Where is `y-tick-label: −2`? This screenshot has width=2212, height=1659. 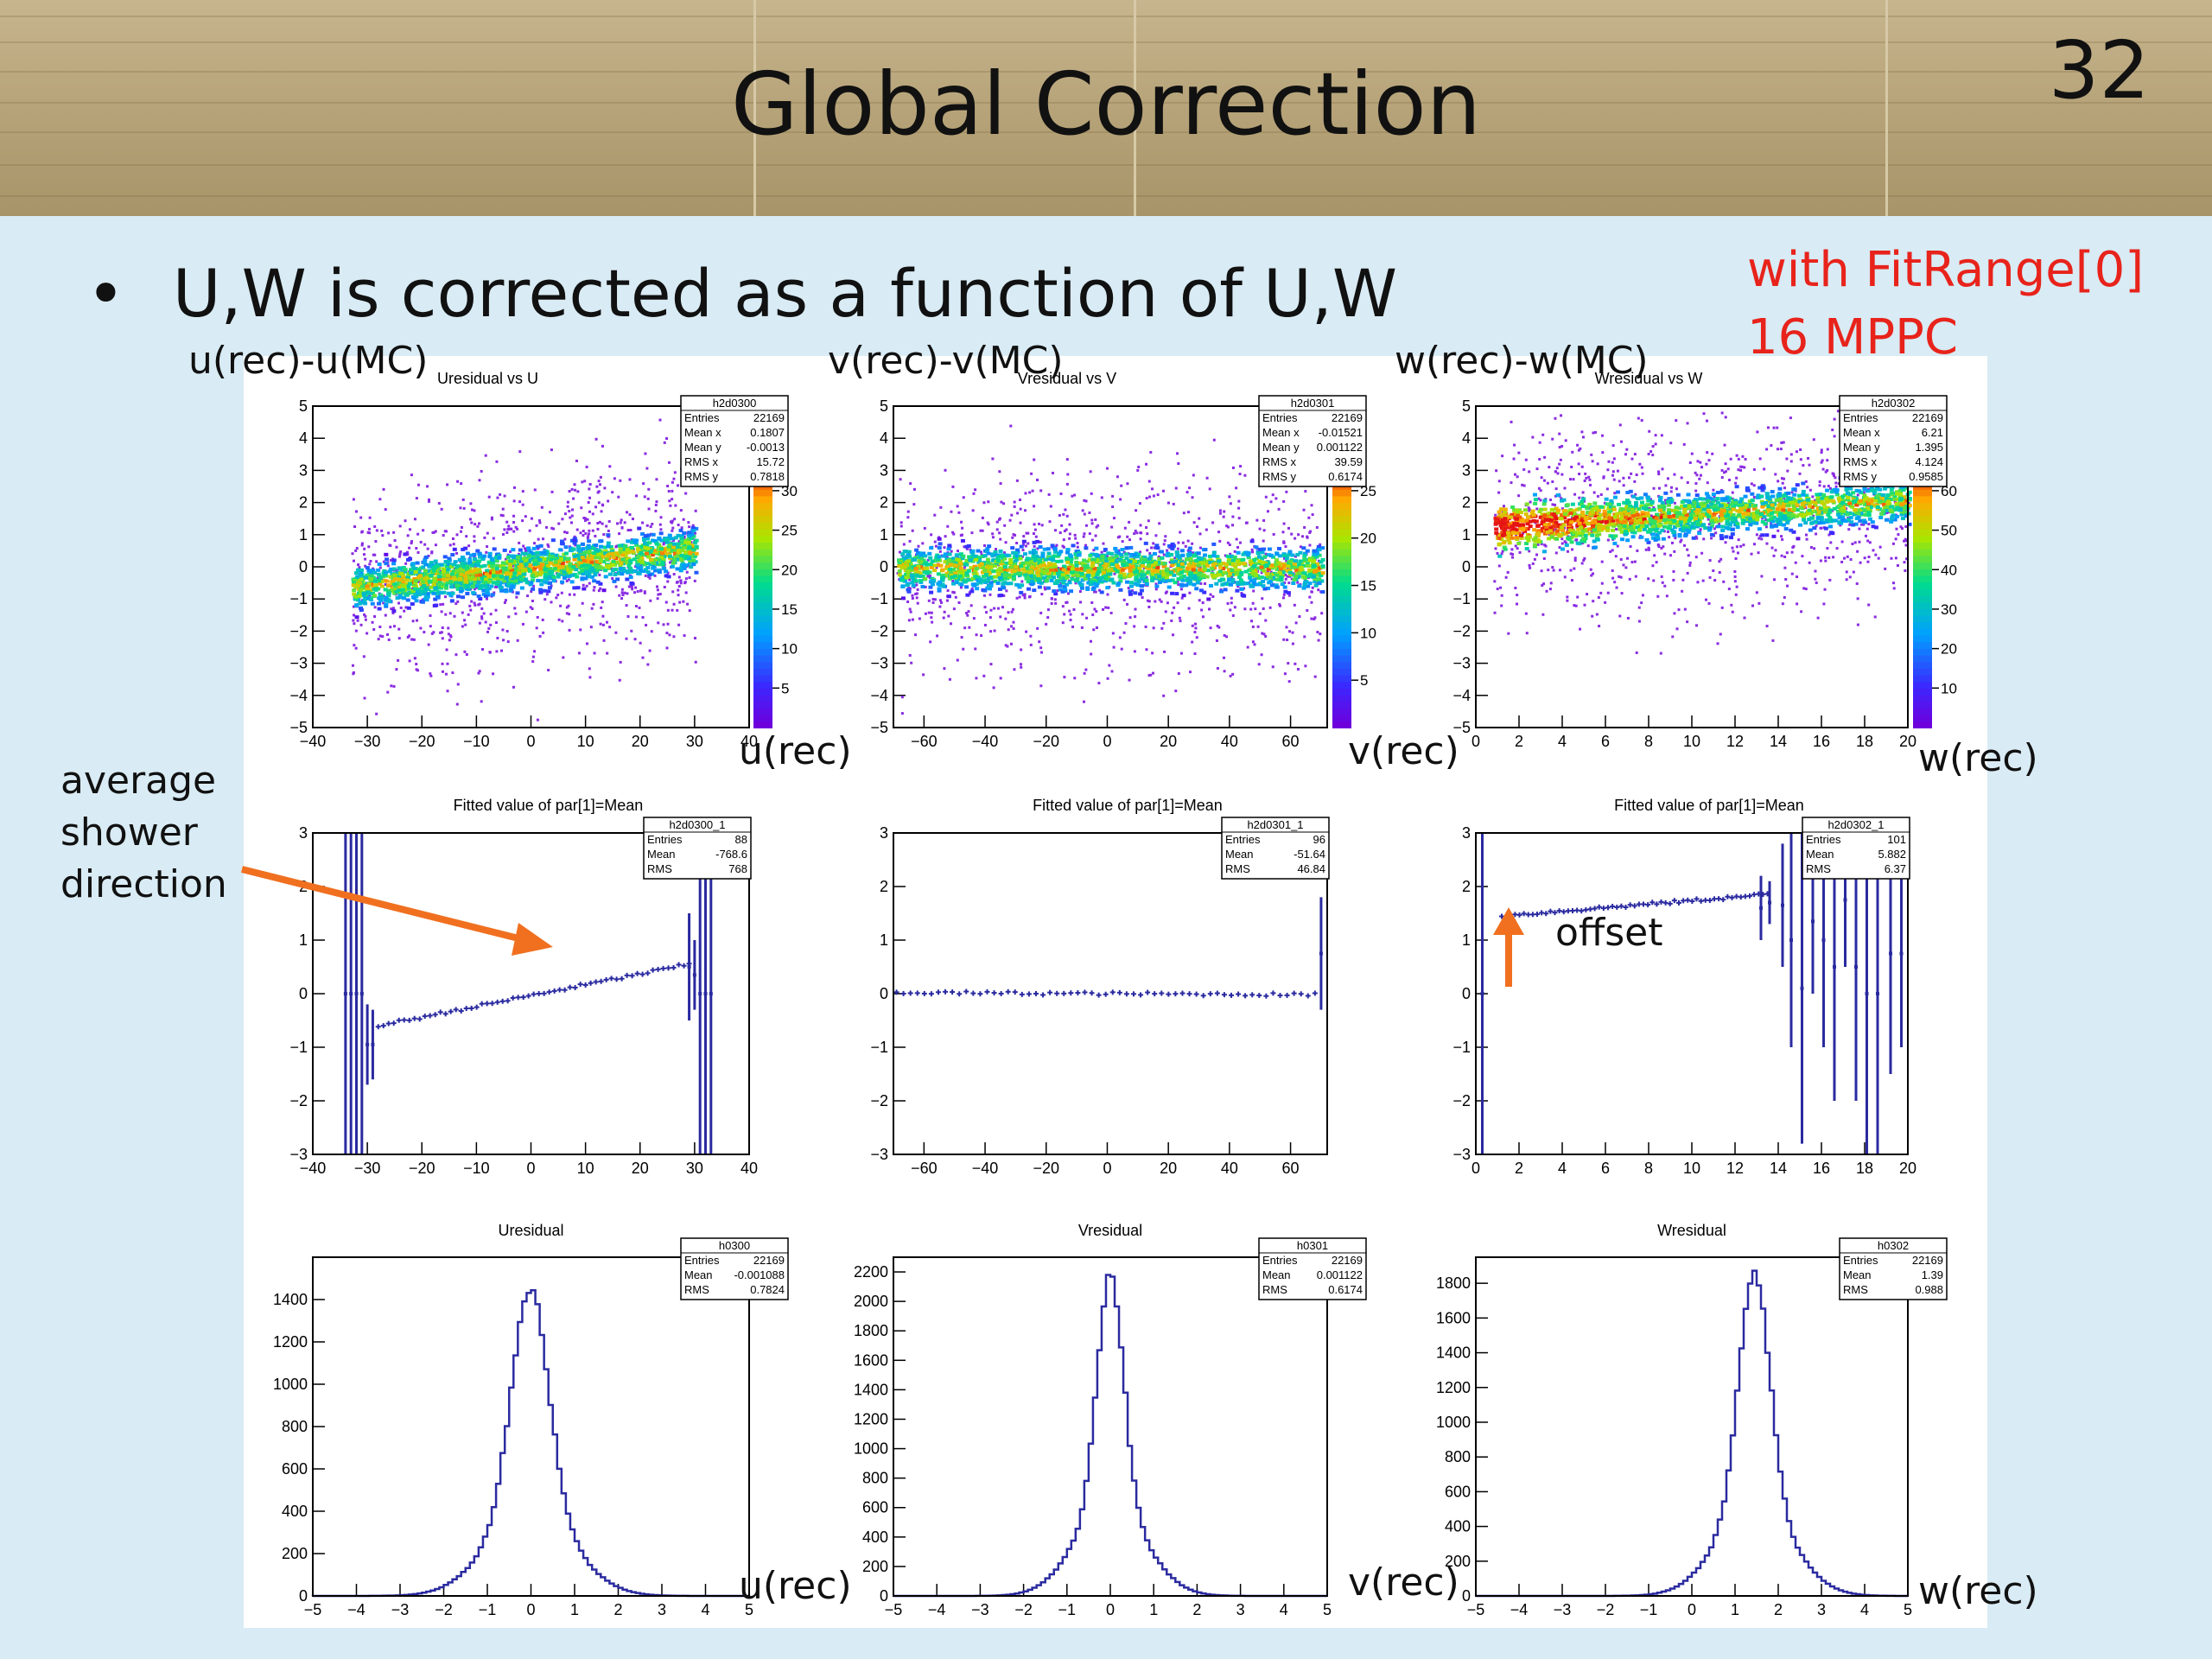 y-tick-label: −2 is located at coordinates (298, 630).